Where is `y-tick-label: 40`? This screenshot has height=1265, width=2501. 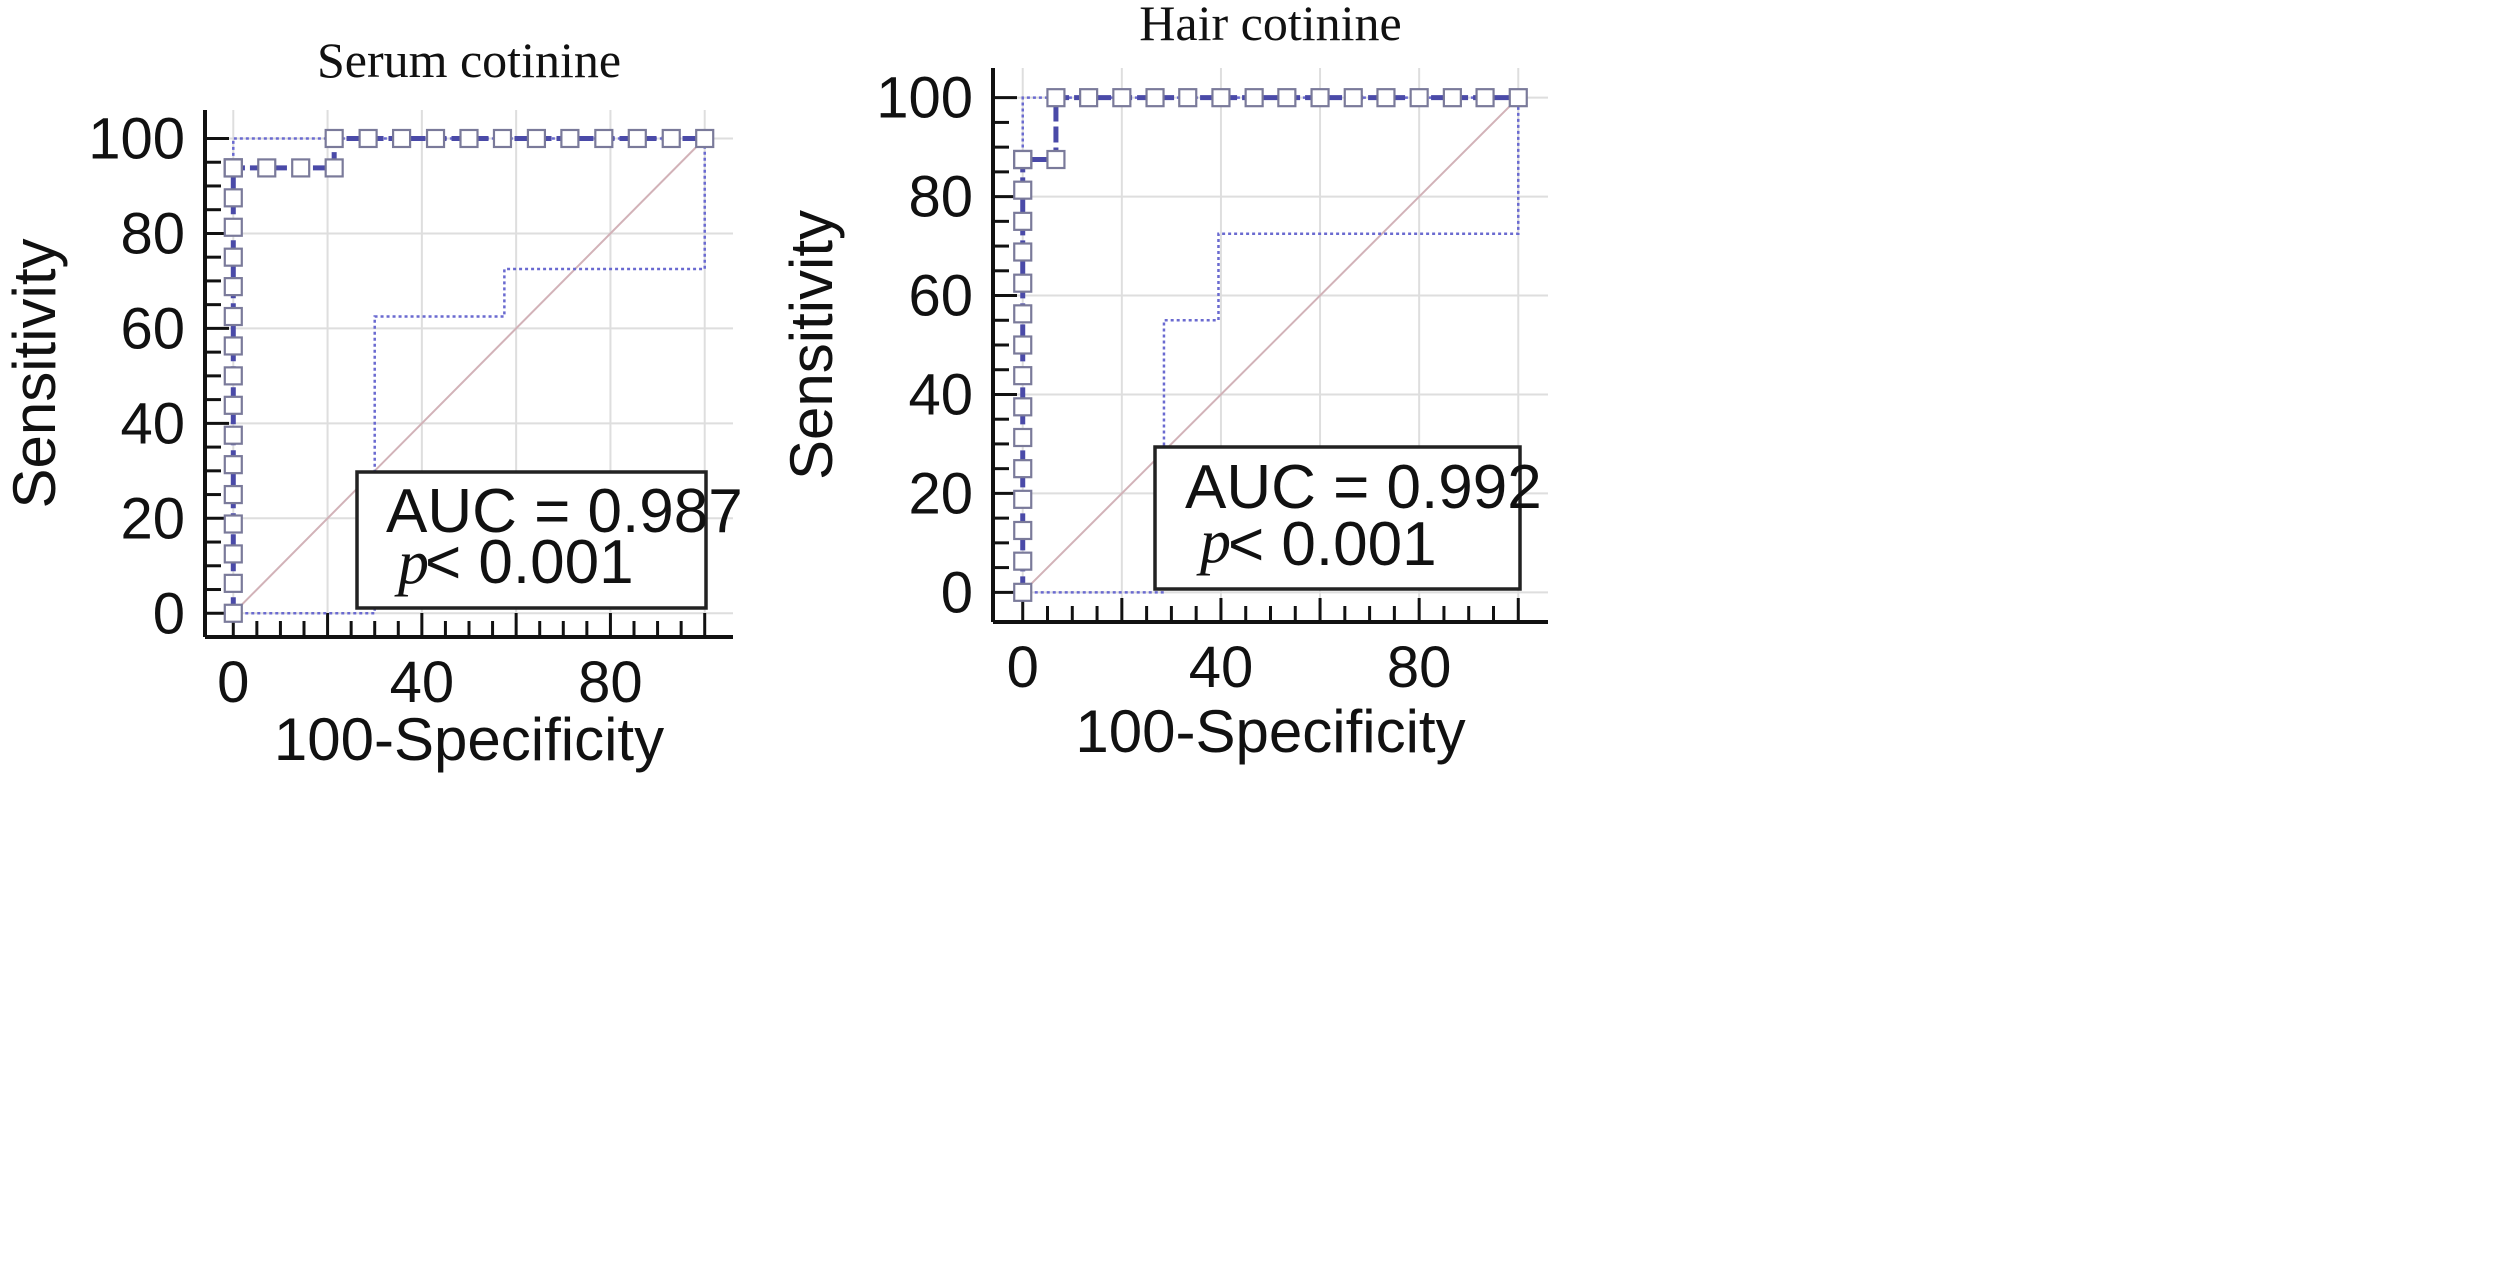
y-tick-label: 40 is located at coordinates (940, 394).